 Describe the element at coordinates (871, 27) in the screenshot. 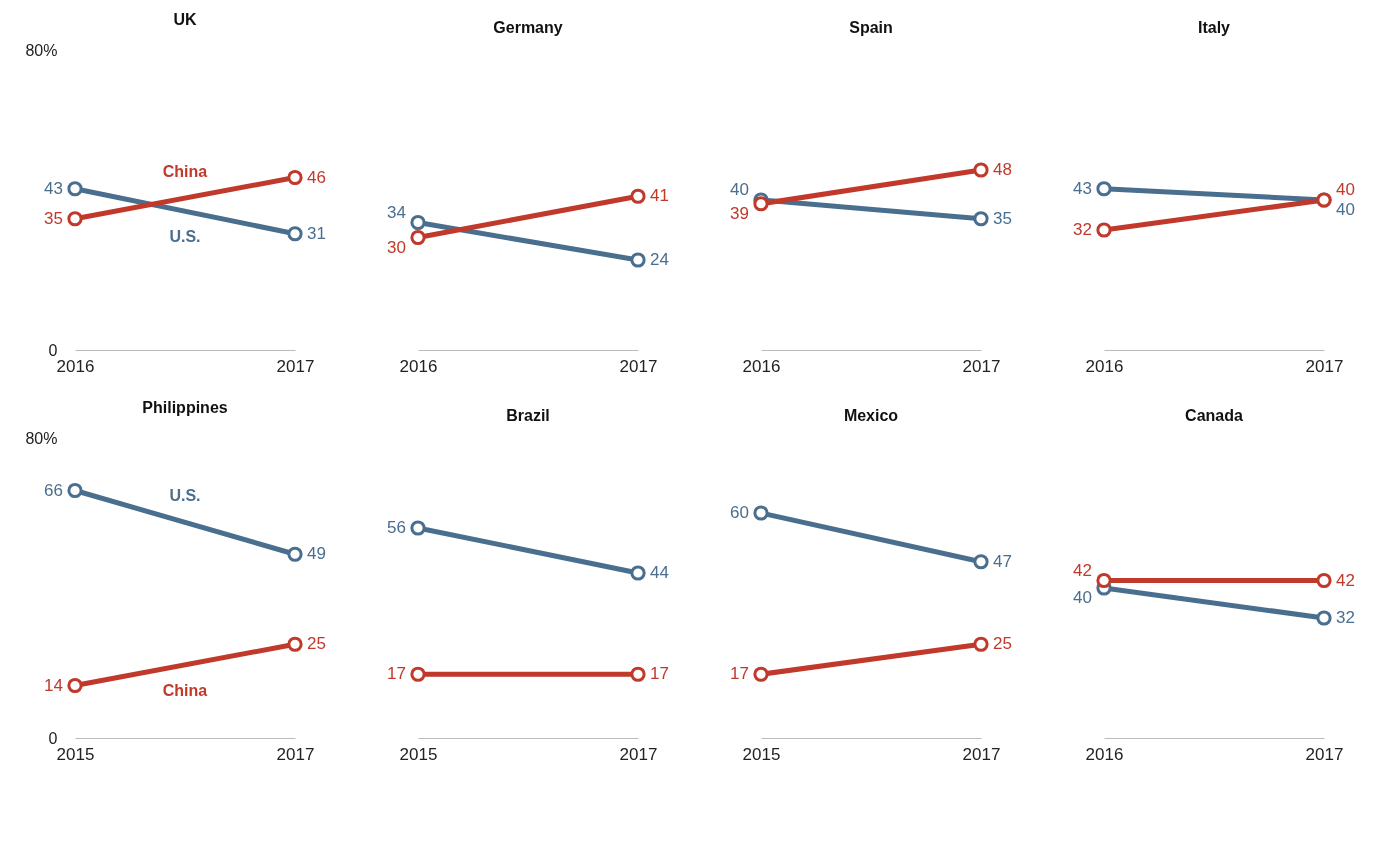

I see `chart-title: Spain` at that location.